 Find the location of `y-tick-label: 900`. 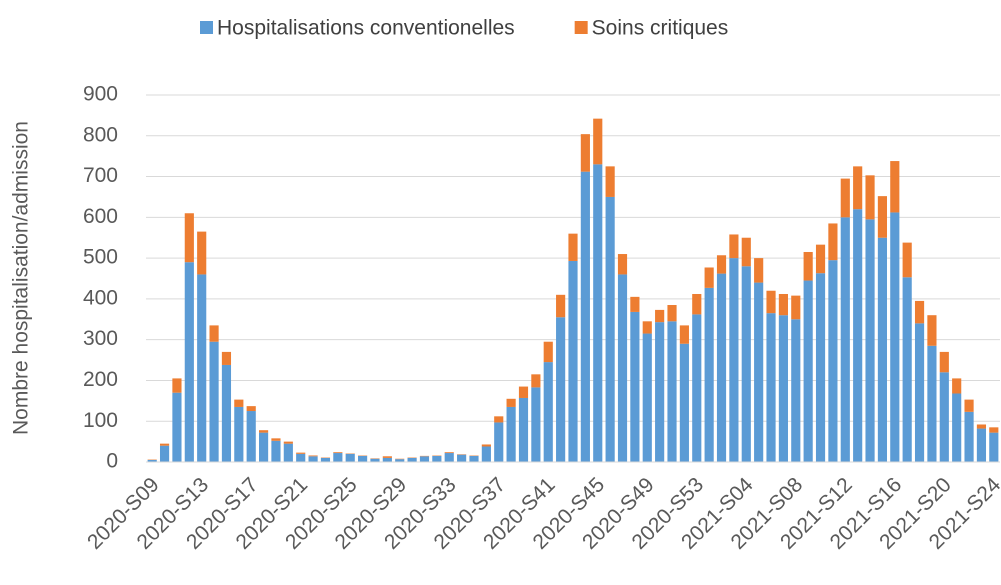

y-tick-label: 900 is located at coordinates (100, 94).